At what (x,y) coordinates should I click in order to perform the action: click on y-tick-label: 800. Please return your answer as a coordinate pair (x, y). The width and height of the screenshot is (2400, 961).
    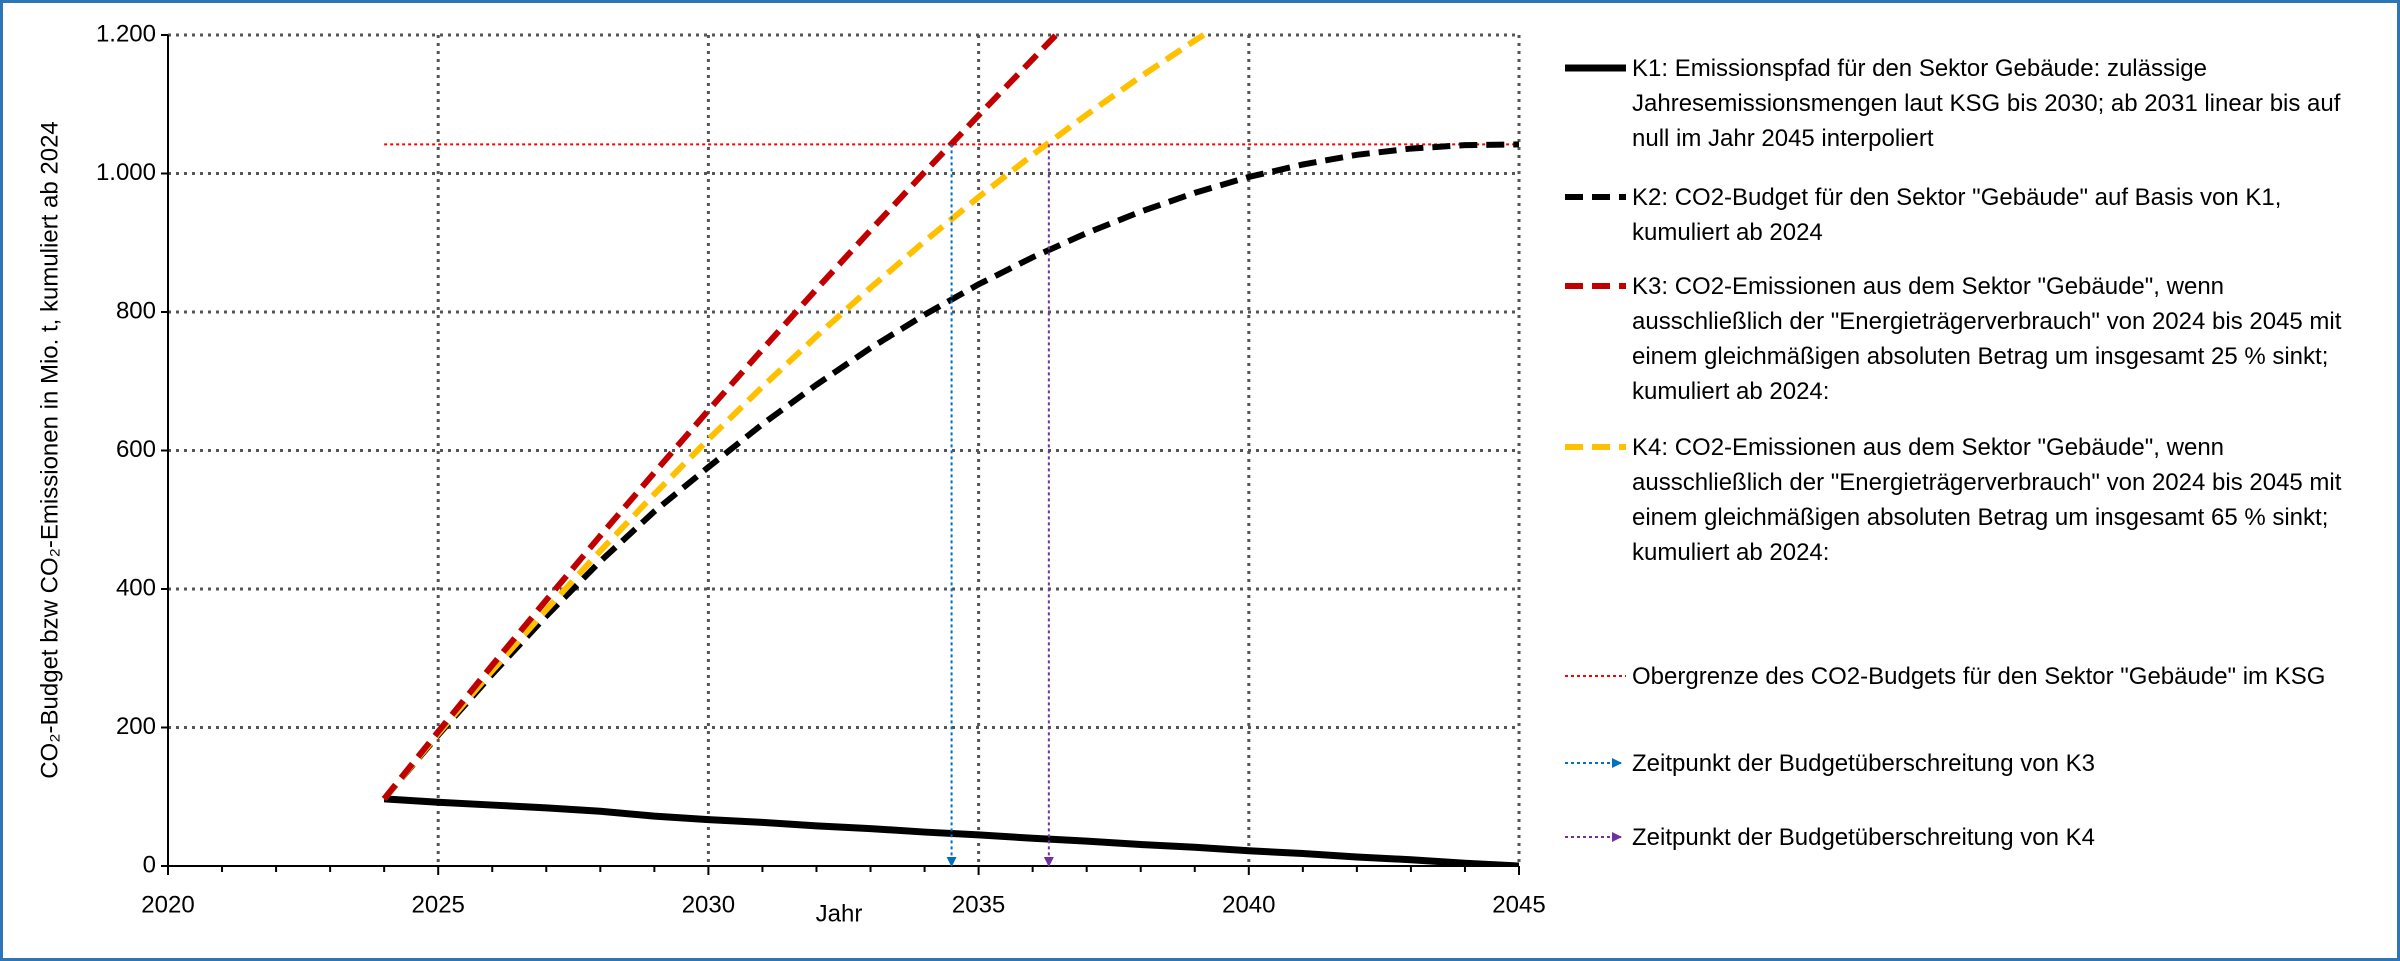
    Looking at the image, I should click on (136, 310).